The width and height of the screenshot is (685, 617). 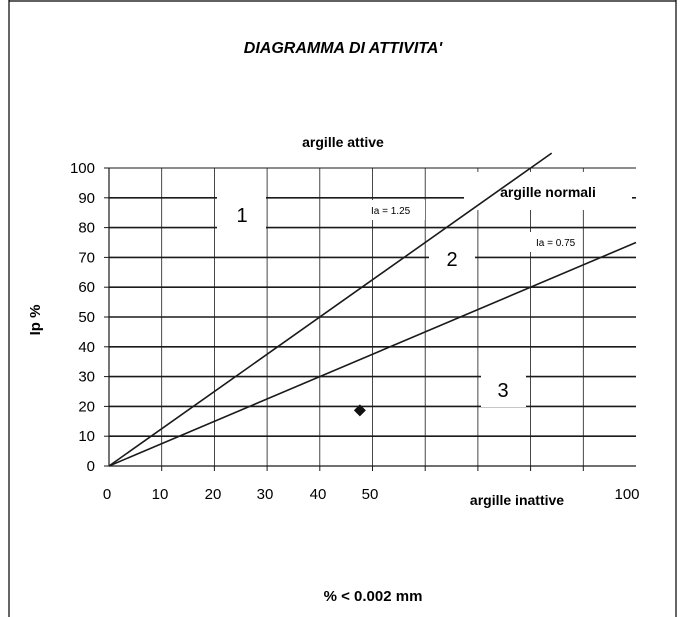 I want to click on y-tick-label-30: 30, so click(x=86, y=377).